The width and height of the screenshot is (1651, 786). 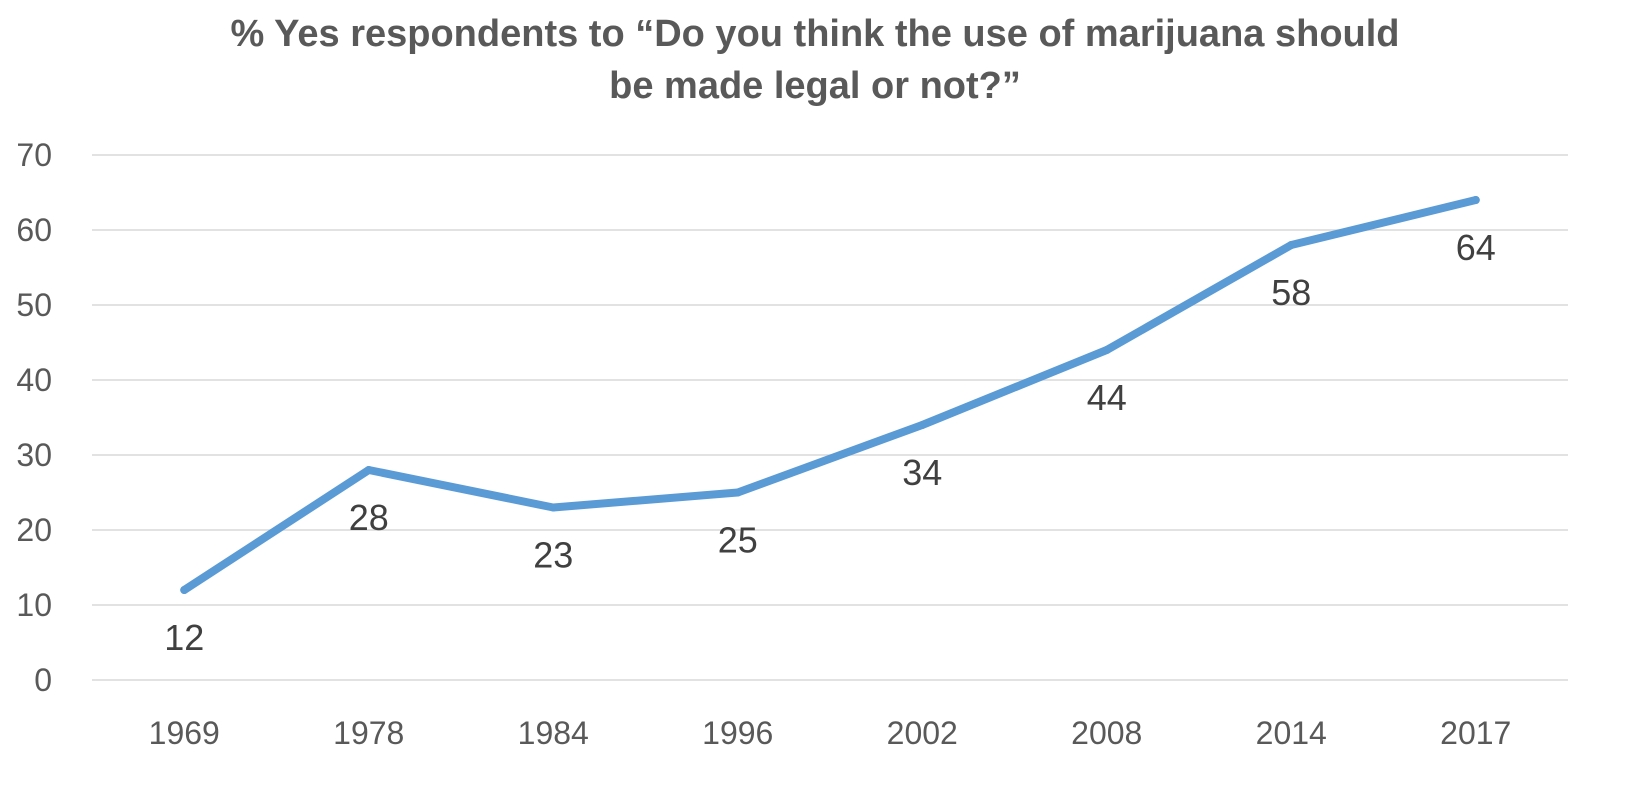 I want to click on y-tick-label: 50, so click(x=34, y=305).